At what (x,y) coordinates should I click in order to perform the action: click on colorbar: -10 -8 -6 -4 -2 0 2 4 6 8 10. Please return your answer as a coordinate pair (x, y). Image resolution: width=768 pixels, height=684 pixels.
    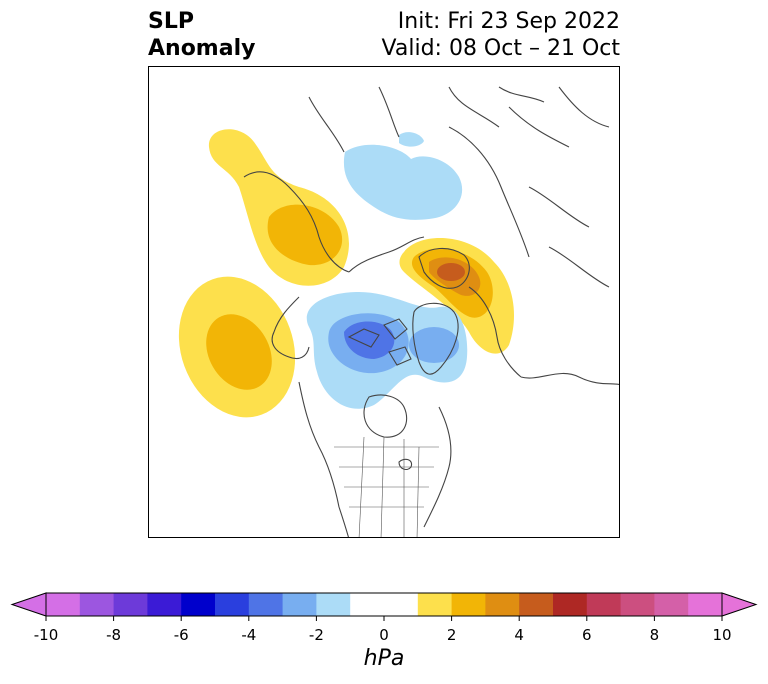
    Looking at the image, I should click on (384, 618).